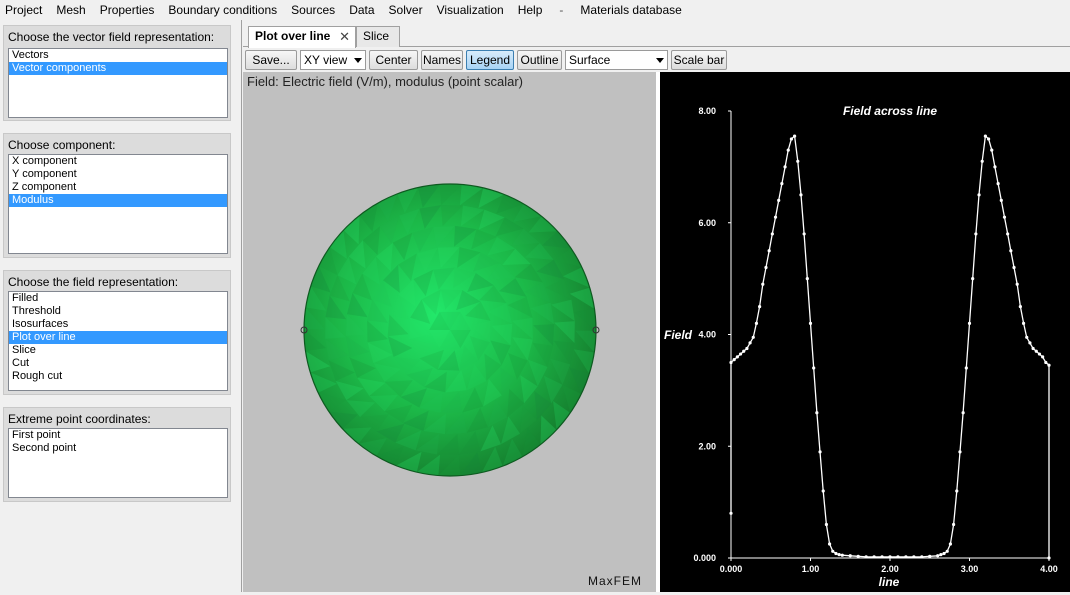  I want to click on close-icon: ✕, so click(344, 36).